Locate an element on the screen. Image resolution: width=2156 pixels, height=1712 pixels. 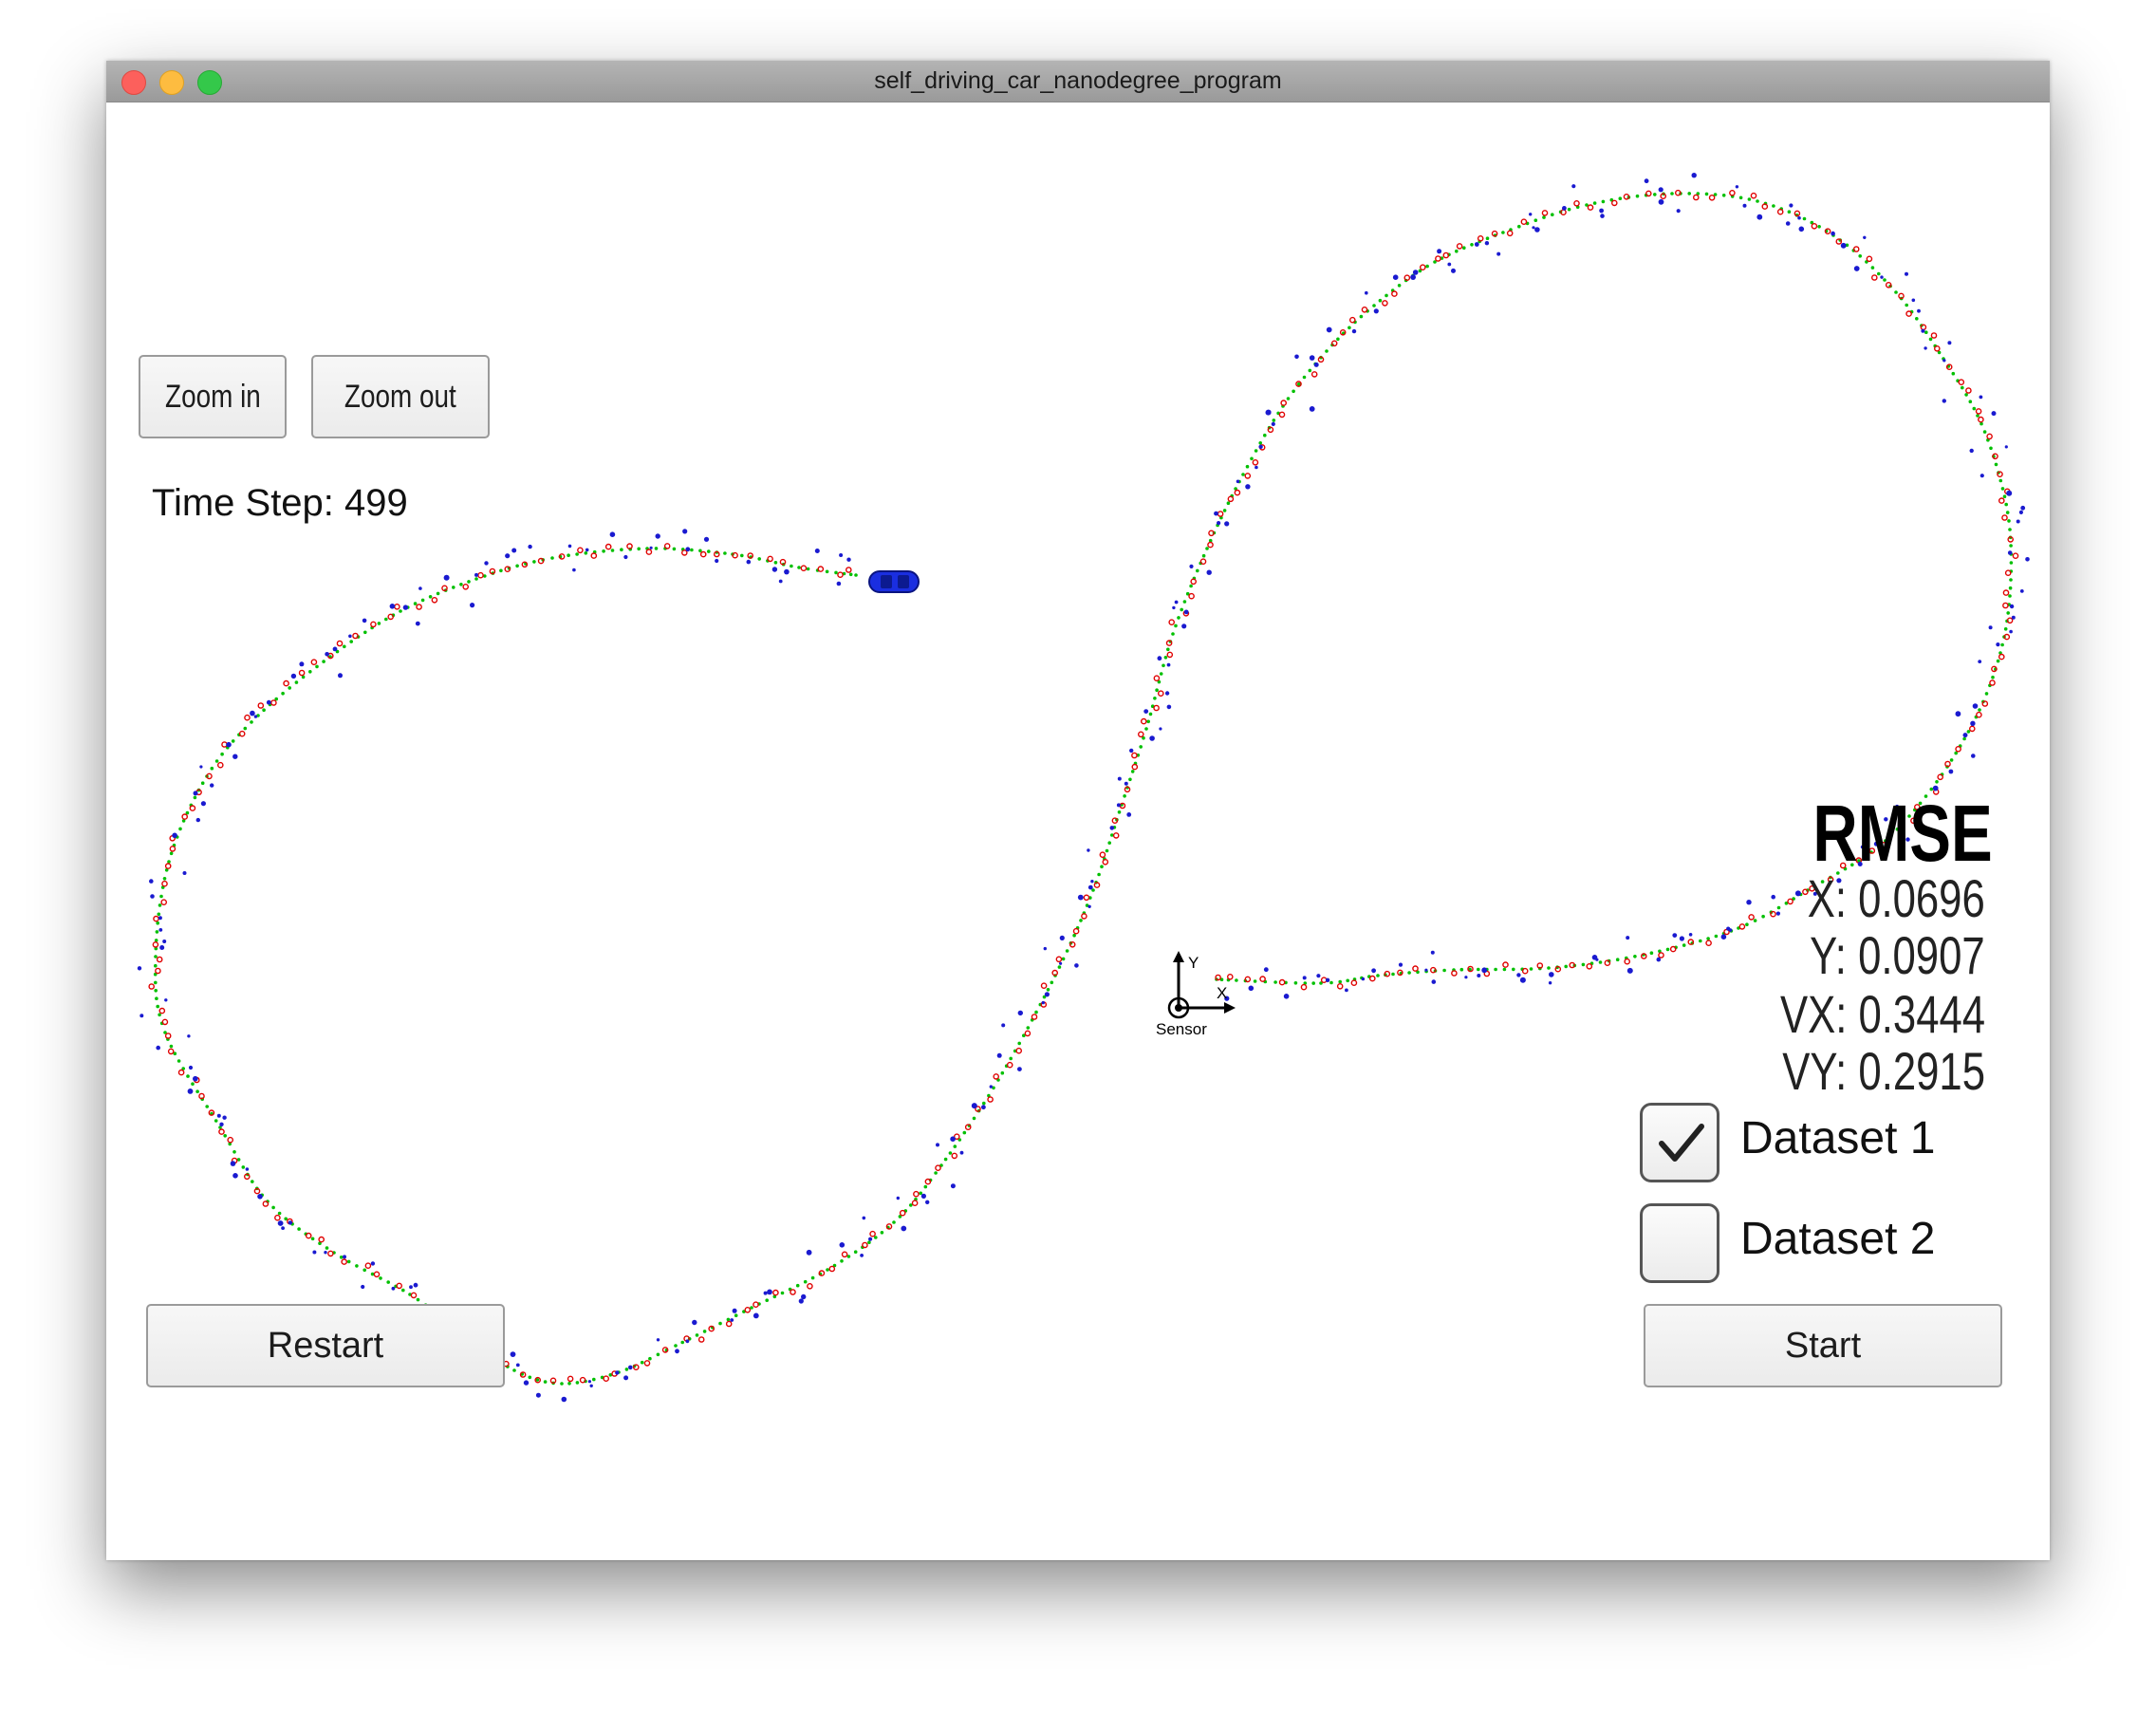
dataset-2-label: Dataset 2 is located at coordinates (1838, 1239).